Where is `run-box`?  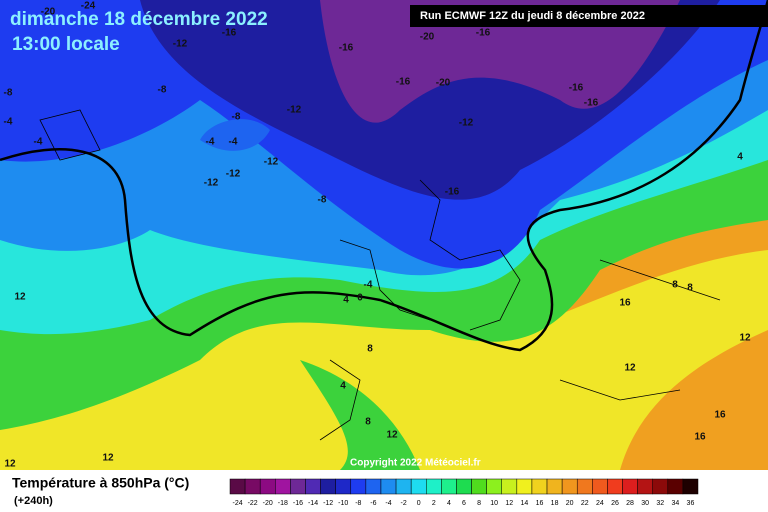
run-box is located at coordinates (589, 16).